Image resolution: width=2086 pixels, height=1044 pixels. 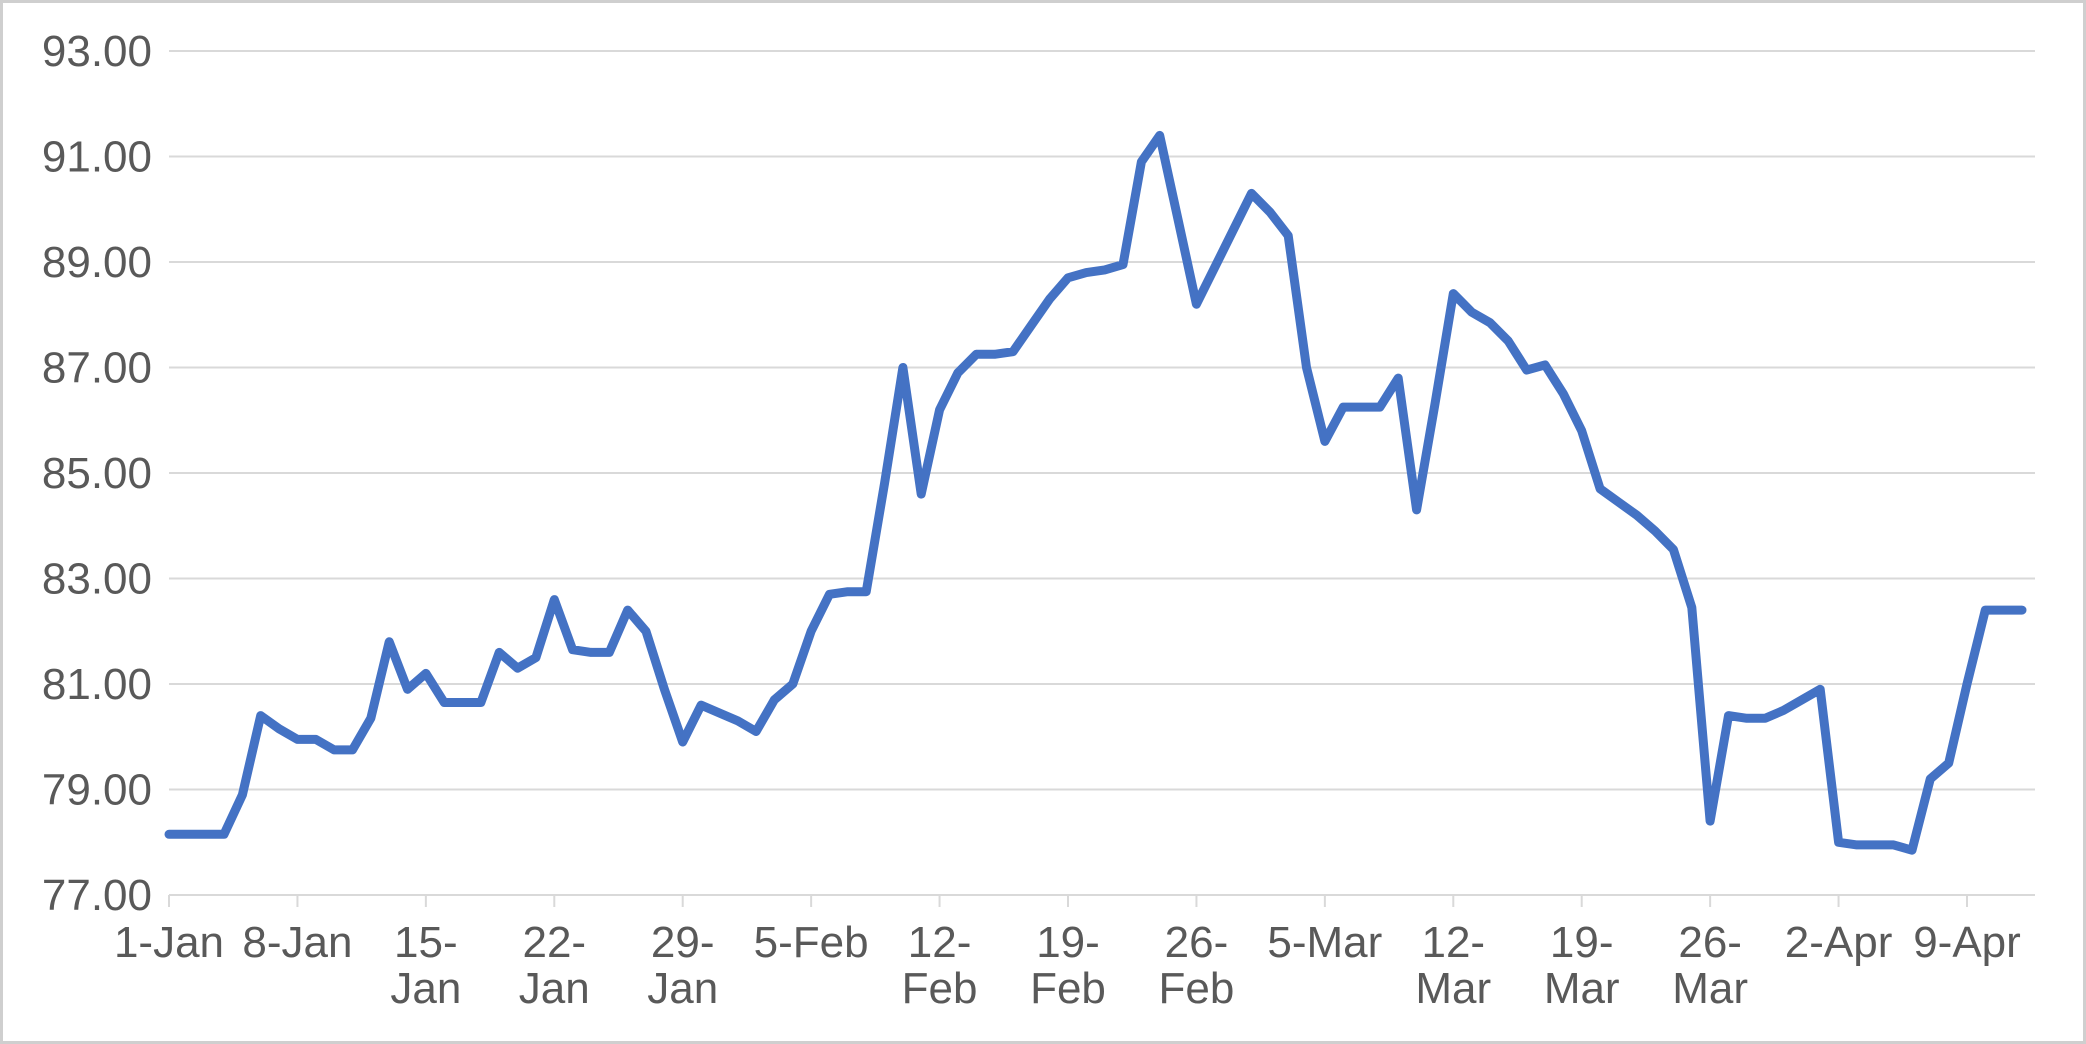 What do you see at coordinates (97, 895) in the screenshot?
I see `y-axis-label: 77.00` at bounding box center [97, 895].